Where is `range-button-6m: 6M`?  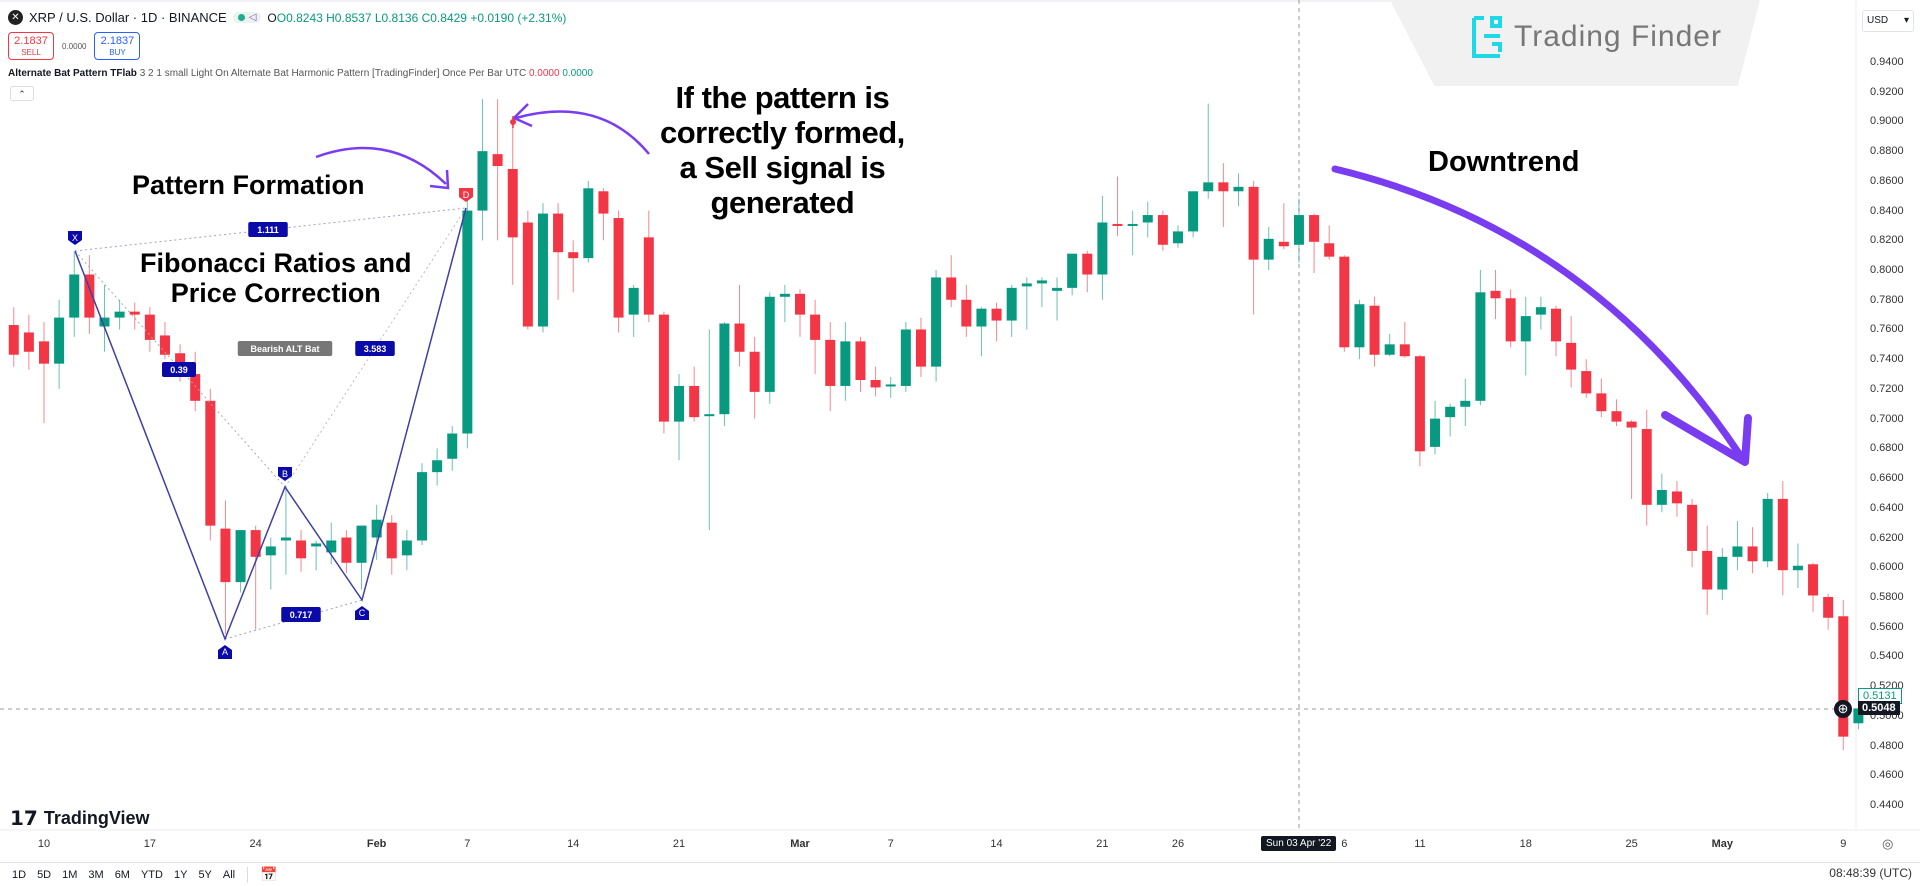
range-button-6m: 6M is located at coordinates (122, 874).